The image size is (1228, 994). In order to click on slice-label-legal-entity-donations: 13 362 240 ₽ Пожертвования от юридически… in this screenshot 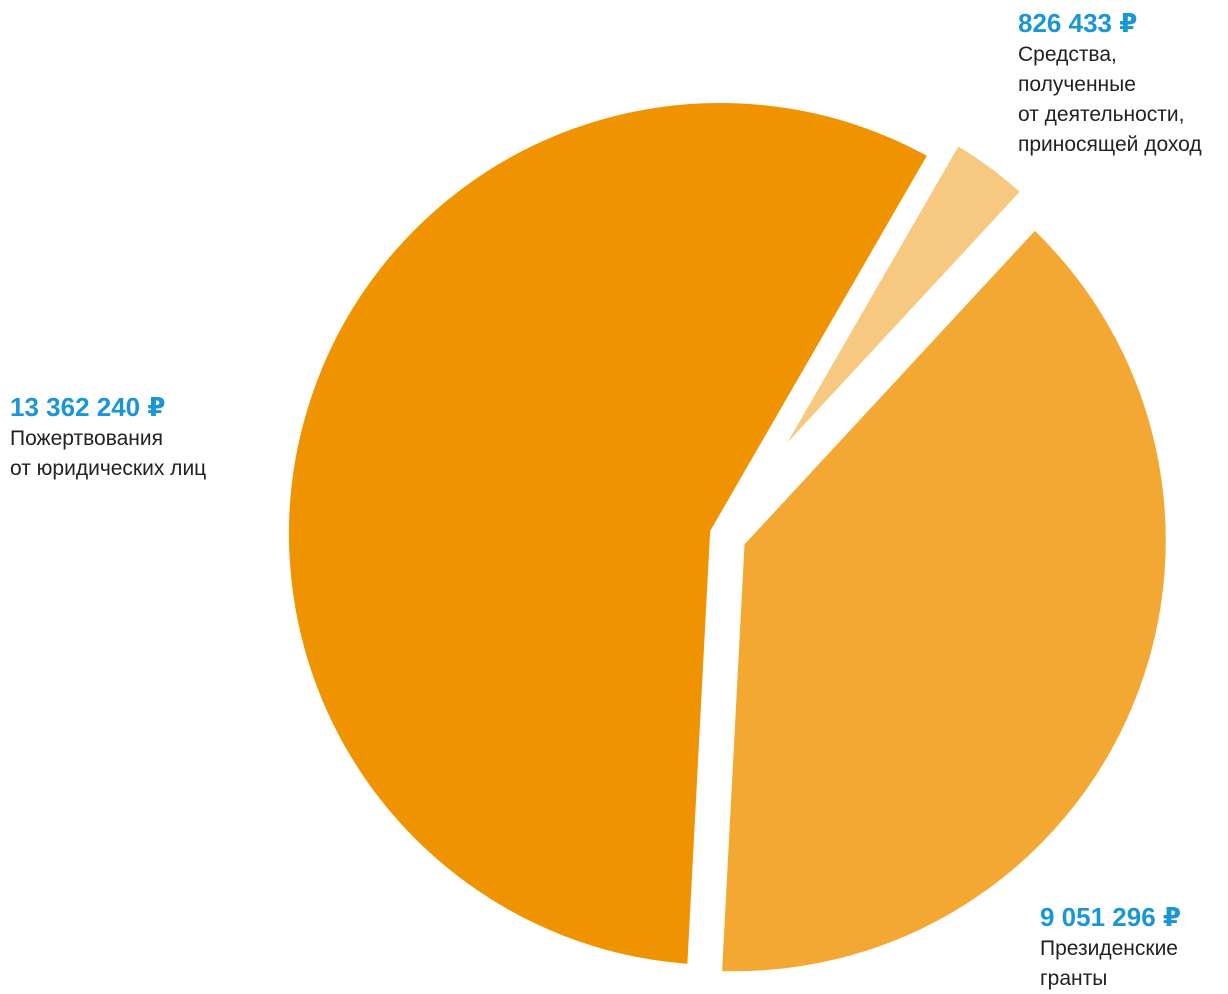, I will do `click(108, 437)`.